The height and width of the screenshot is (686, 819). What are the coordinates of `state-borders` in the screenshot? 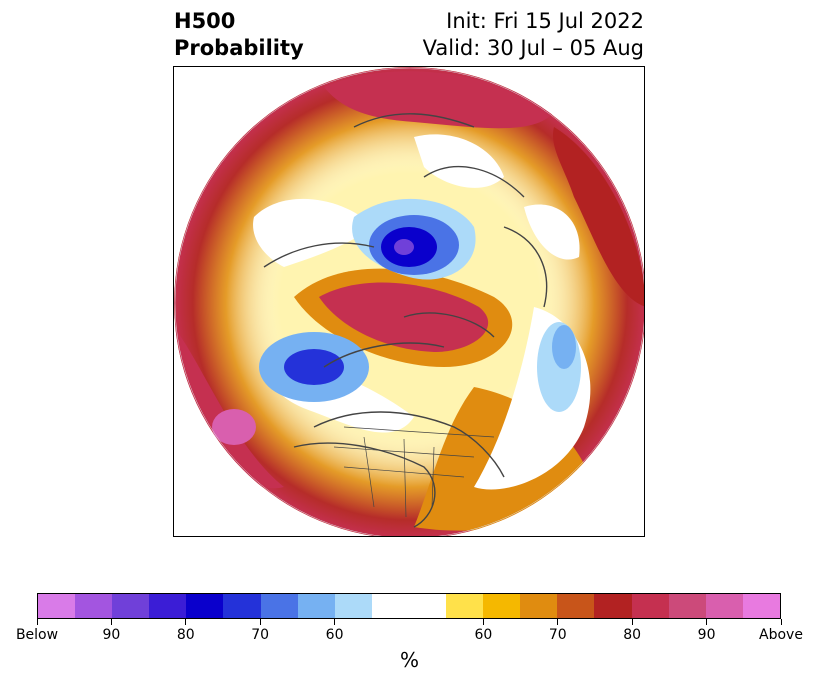 It's located at (414, 472).